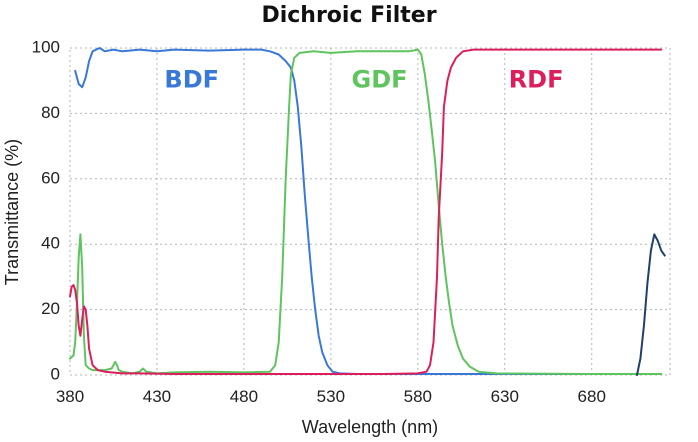 Image resolution: width=698 pixels, height=442 pixels. I want to click on x-tick-label: 380, so click(70, 396).